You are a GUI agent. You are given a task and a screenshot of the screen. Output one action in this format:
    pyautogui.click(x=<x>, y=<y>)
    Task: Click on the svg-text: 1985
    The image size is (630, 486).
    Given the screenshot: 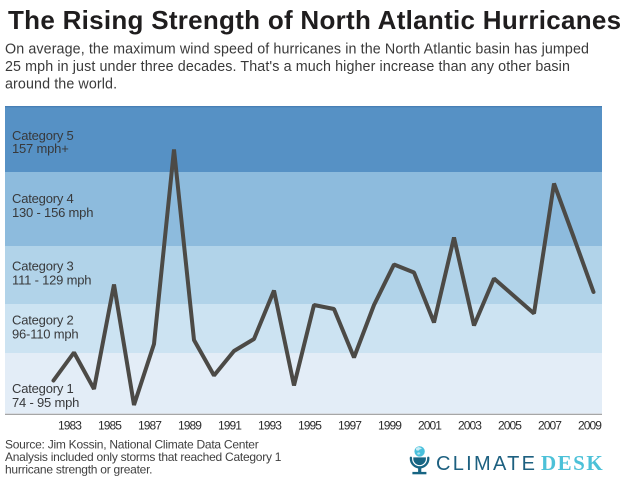 What is the action you would take?
    pyautogui.click(x=110, y=426)
    